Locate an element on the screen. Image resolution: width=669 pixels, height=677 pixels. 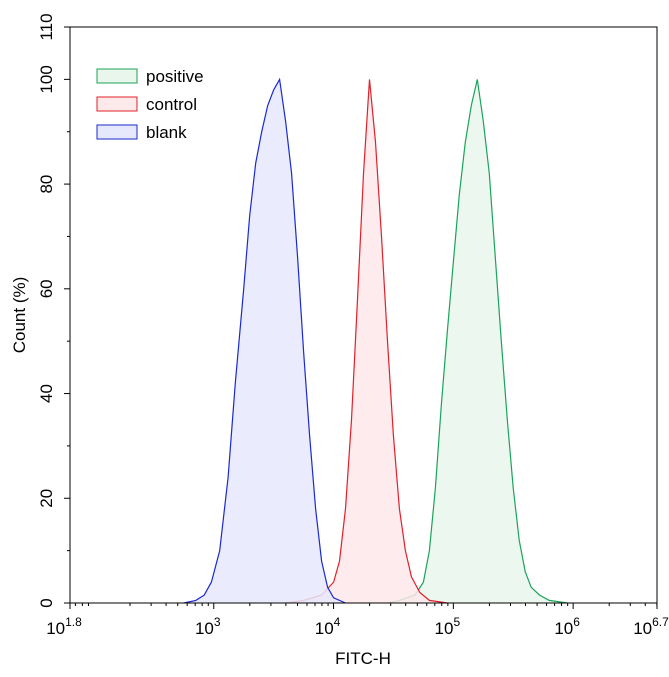
legend-swatch-positive is located at coordinates (117, 76).